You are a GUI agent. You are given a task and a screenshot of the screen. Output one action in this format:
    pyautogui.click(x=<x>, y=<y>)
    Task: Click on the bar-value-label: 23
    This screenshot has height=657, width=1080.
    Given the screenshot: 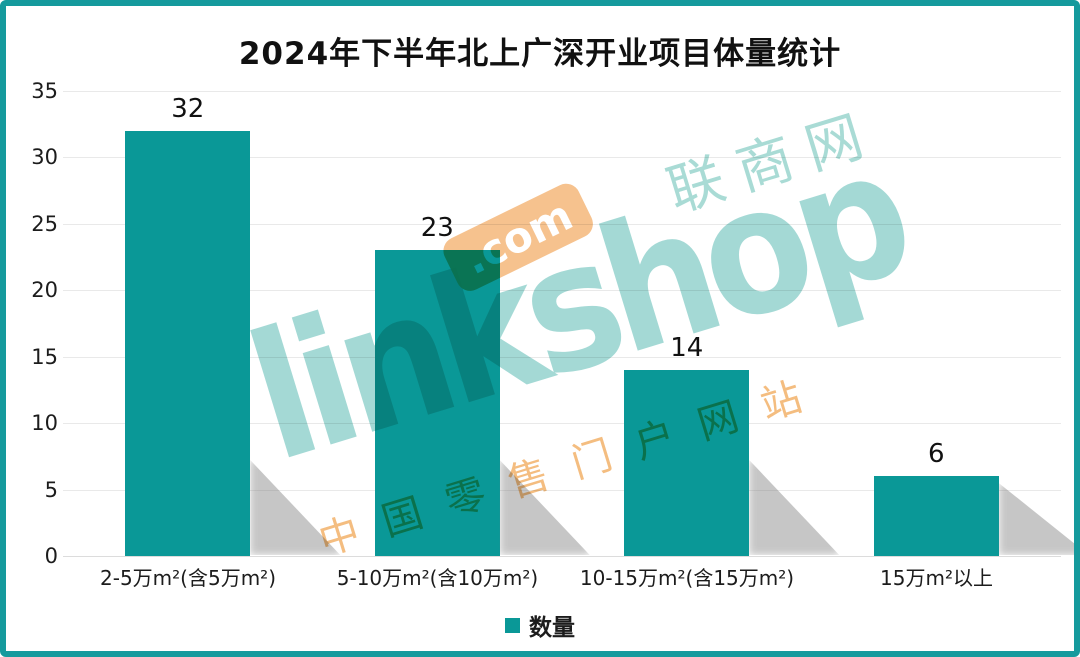 What is the action you would take?
    pyautogui.click(x=437, y=228)
    